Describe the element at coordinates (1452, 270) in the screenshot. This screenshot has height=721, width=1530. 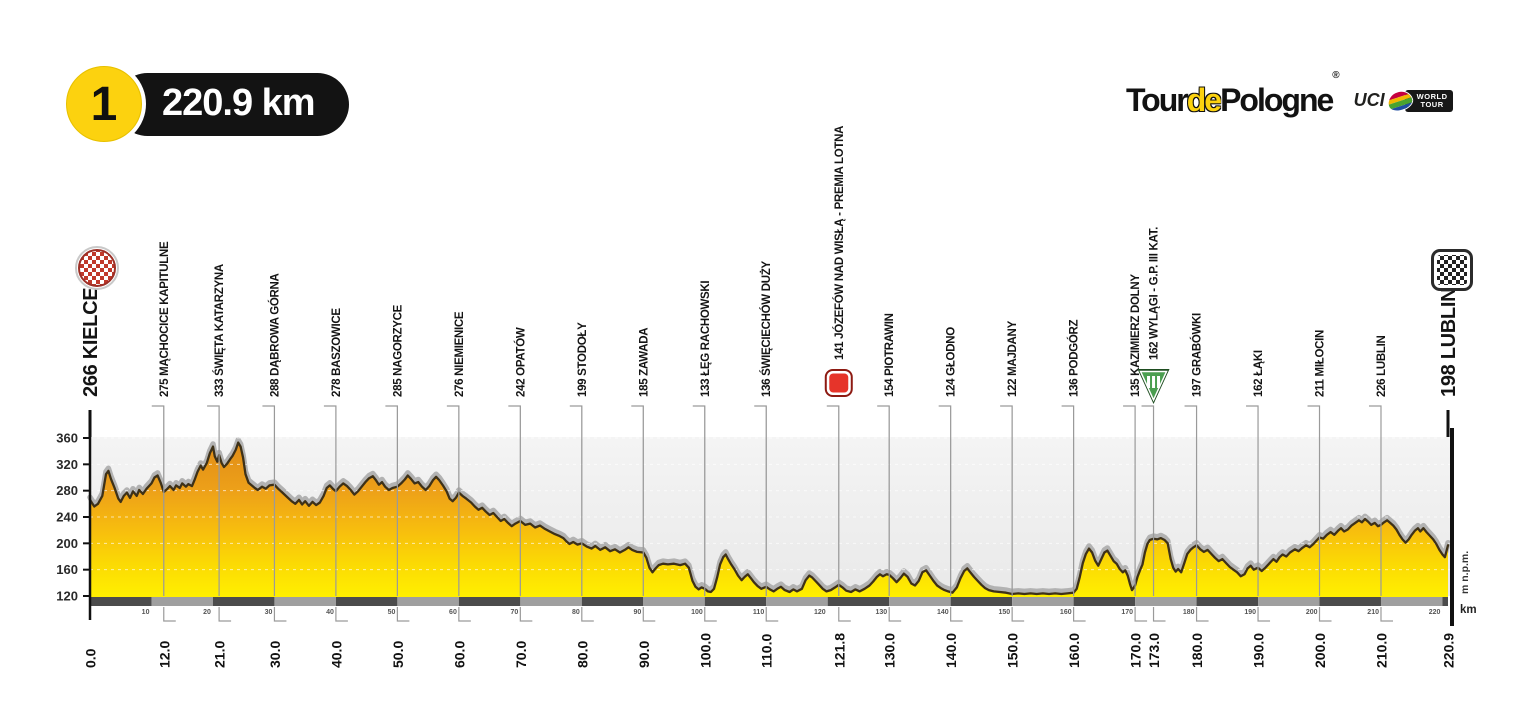
I see `finish-icon-checker` at that location.